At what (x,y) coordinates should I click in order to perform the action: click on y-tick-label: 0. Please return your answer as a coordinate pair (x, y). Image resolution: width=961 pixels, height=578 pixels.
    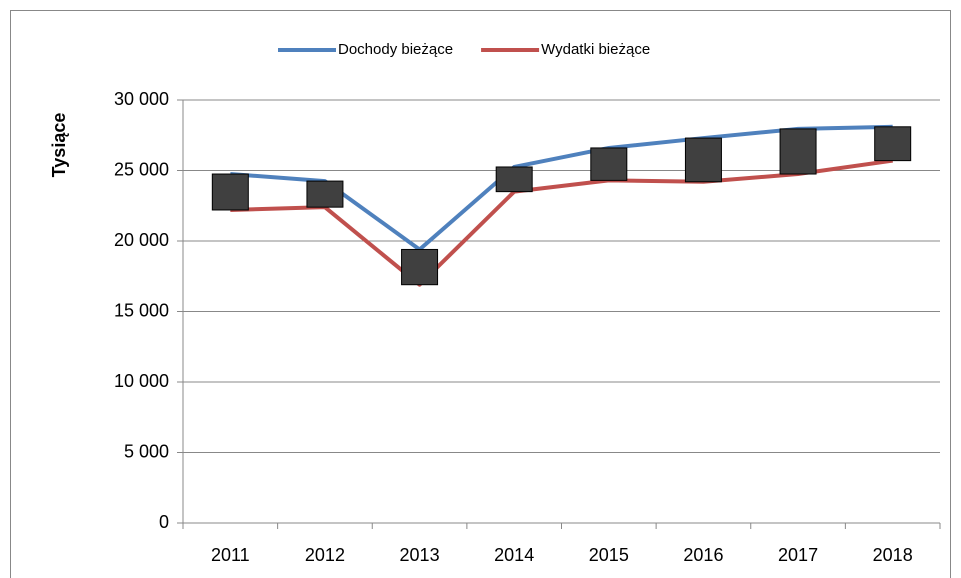
    Looking at the image, I should click on (164, 522).